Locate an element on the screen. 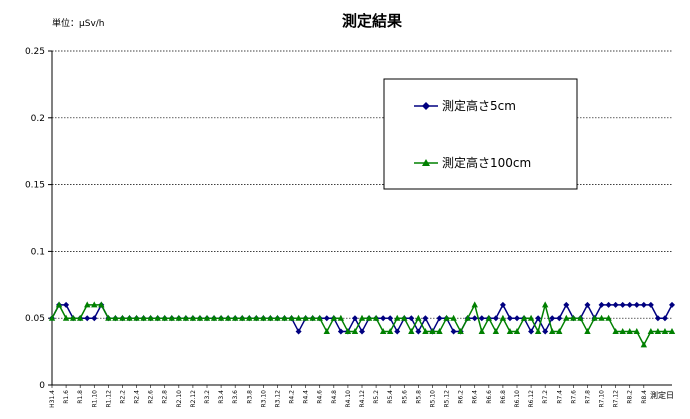  x-tick-label: R5.4 is located at coordinates (390, 397).